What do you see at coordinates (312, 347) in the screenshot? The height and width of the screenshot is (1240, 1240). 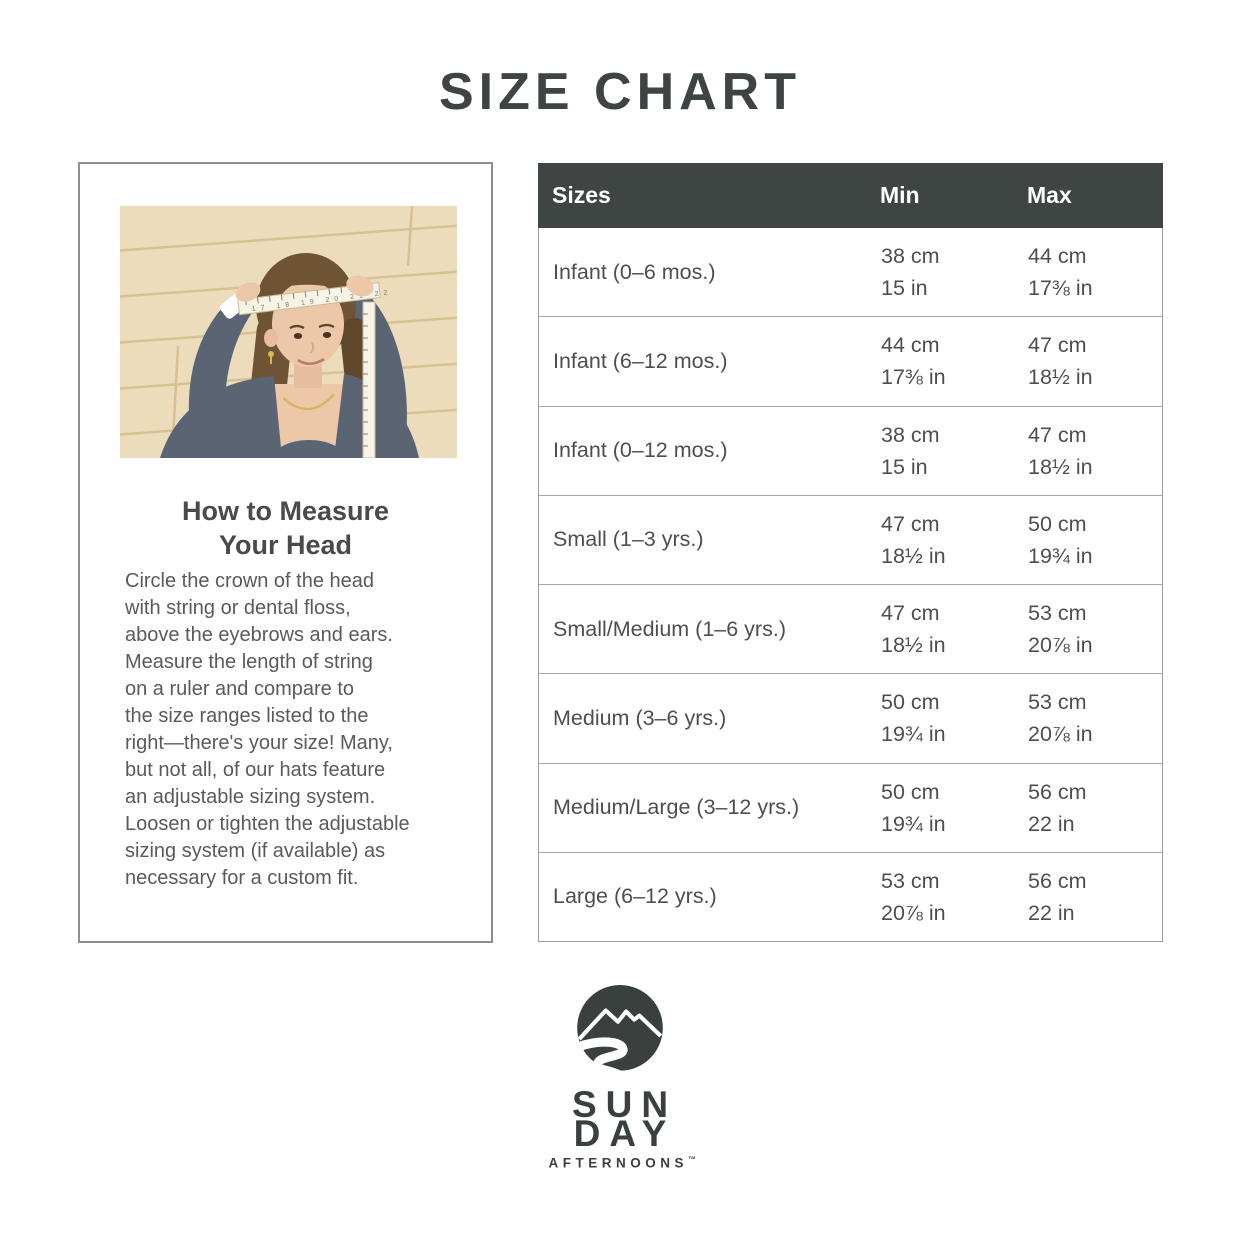 I see `nose` at bounding box center [312, 347].